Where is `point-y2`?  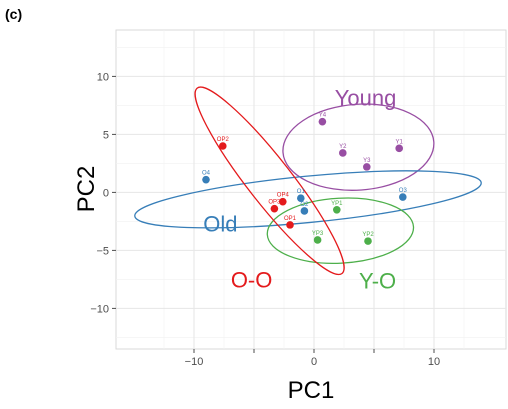
point-y2 is located at coordinates (343, 153).